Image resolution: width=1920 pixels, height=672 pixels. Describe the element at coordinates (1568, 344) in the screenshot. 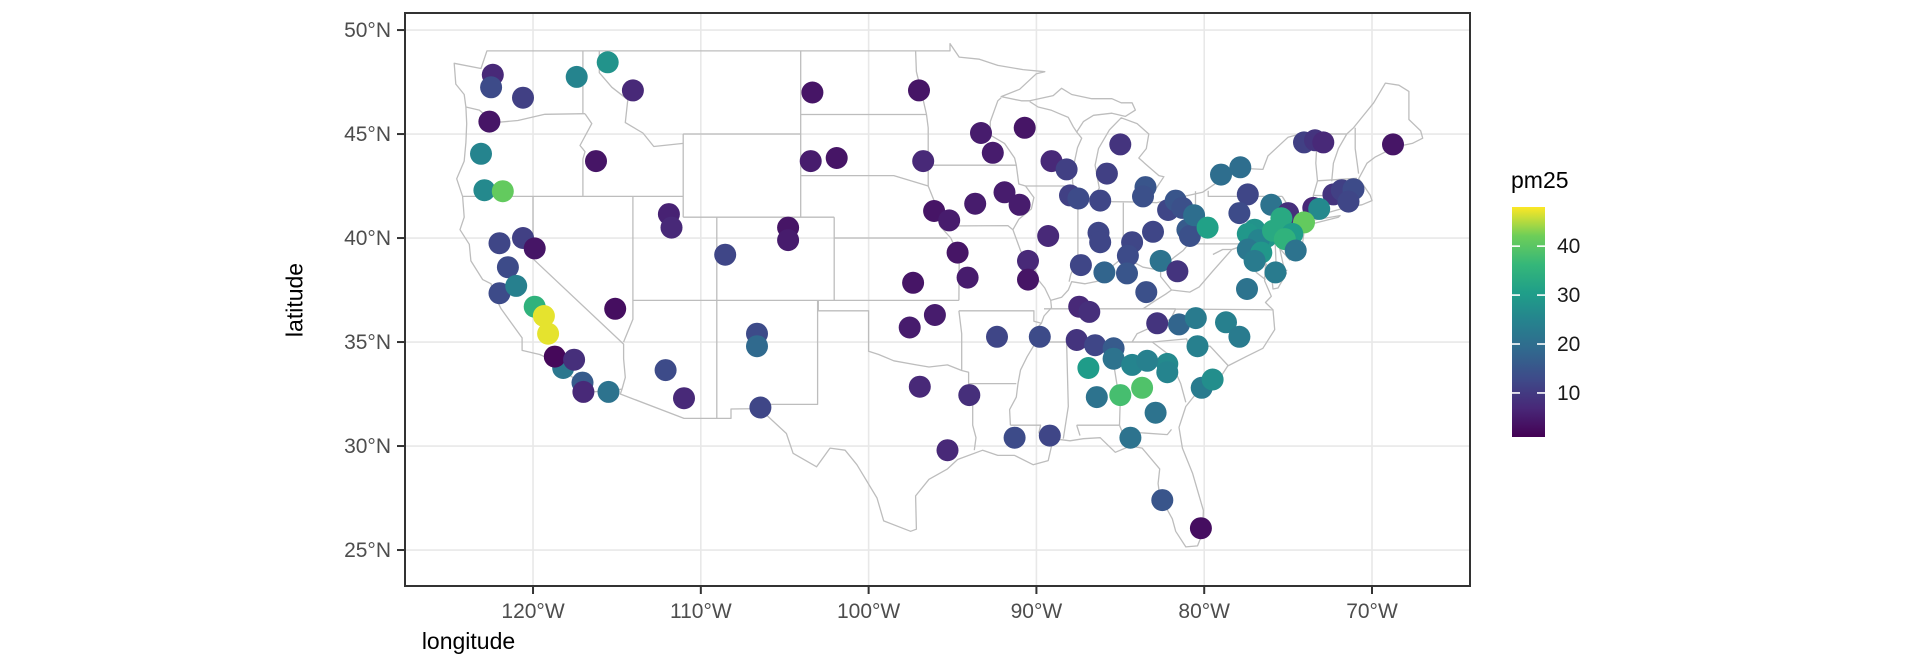

I see `legend-tick-label: 20` at that location.